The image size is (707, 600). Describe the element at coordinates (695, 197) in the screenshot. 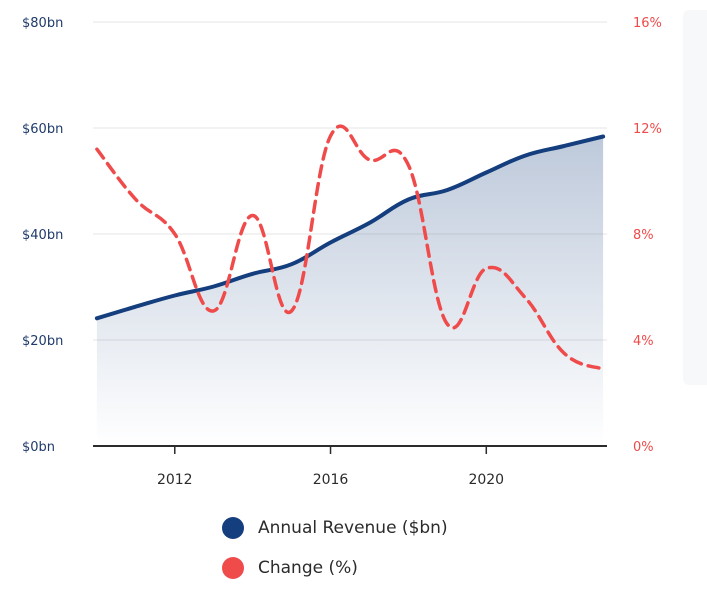

I see `side-panel` at that location.